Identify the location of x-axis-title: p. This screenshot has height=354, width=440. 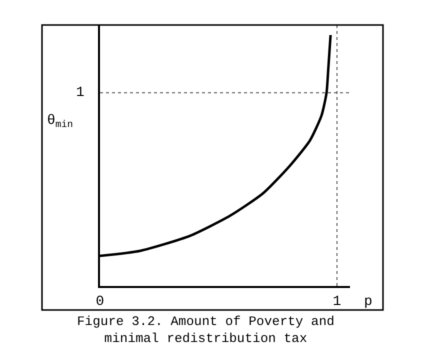
(368, 302).